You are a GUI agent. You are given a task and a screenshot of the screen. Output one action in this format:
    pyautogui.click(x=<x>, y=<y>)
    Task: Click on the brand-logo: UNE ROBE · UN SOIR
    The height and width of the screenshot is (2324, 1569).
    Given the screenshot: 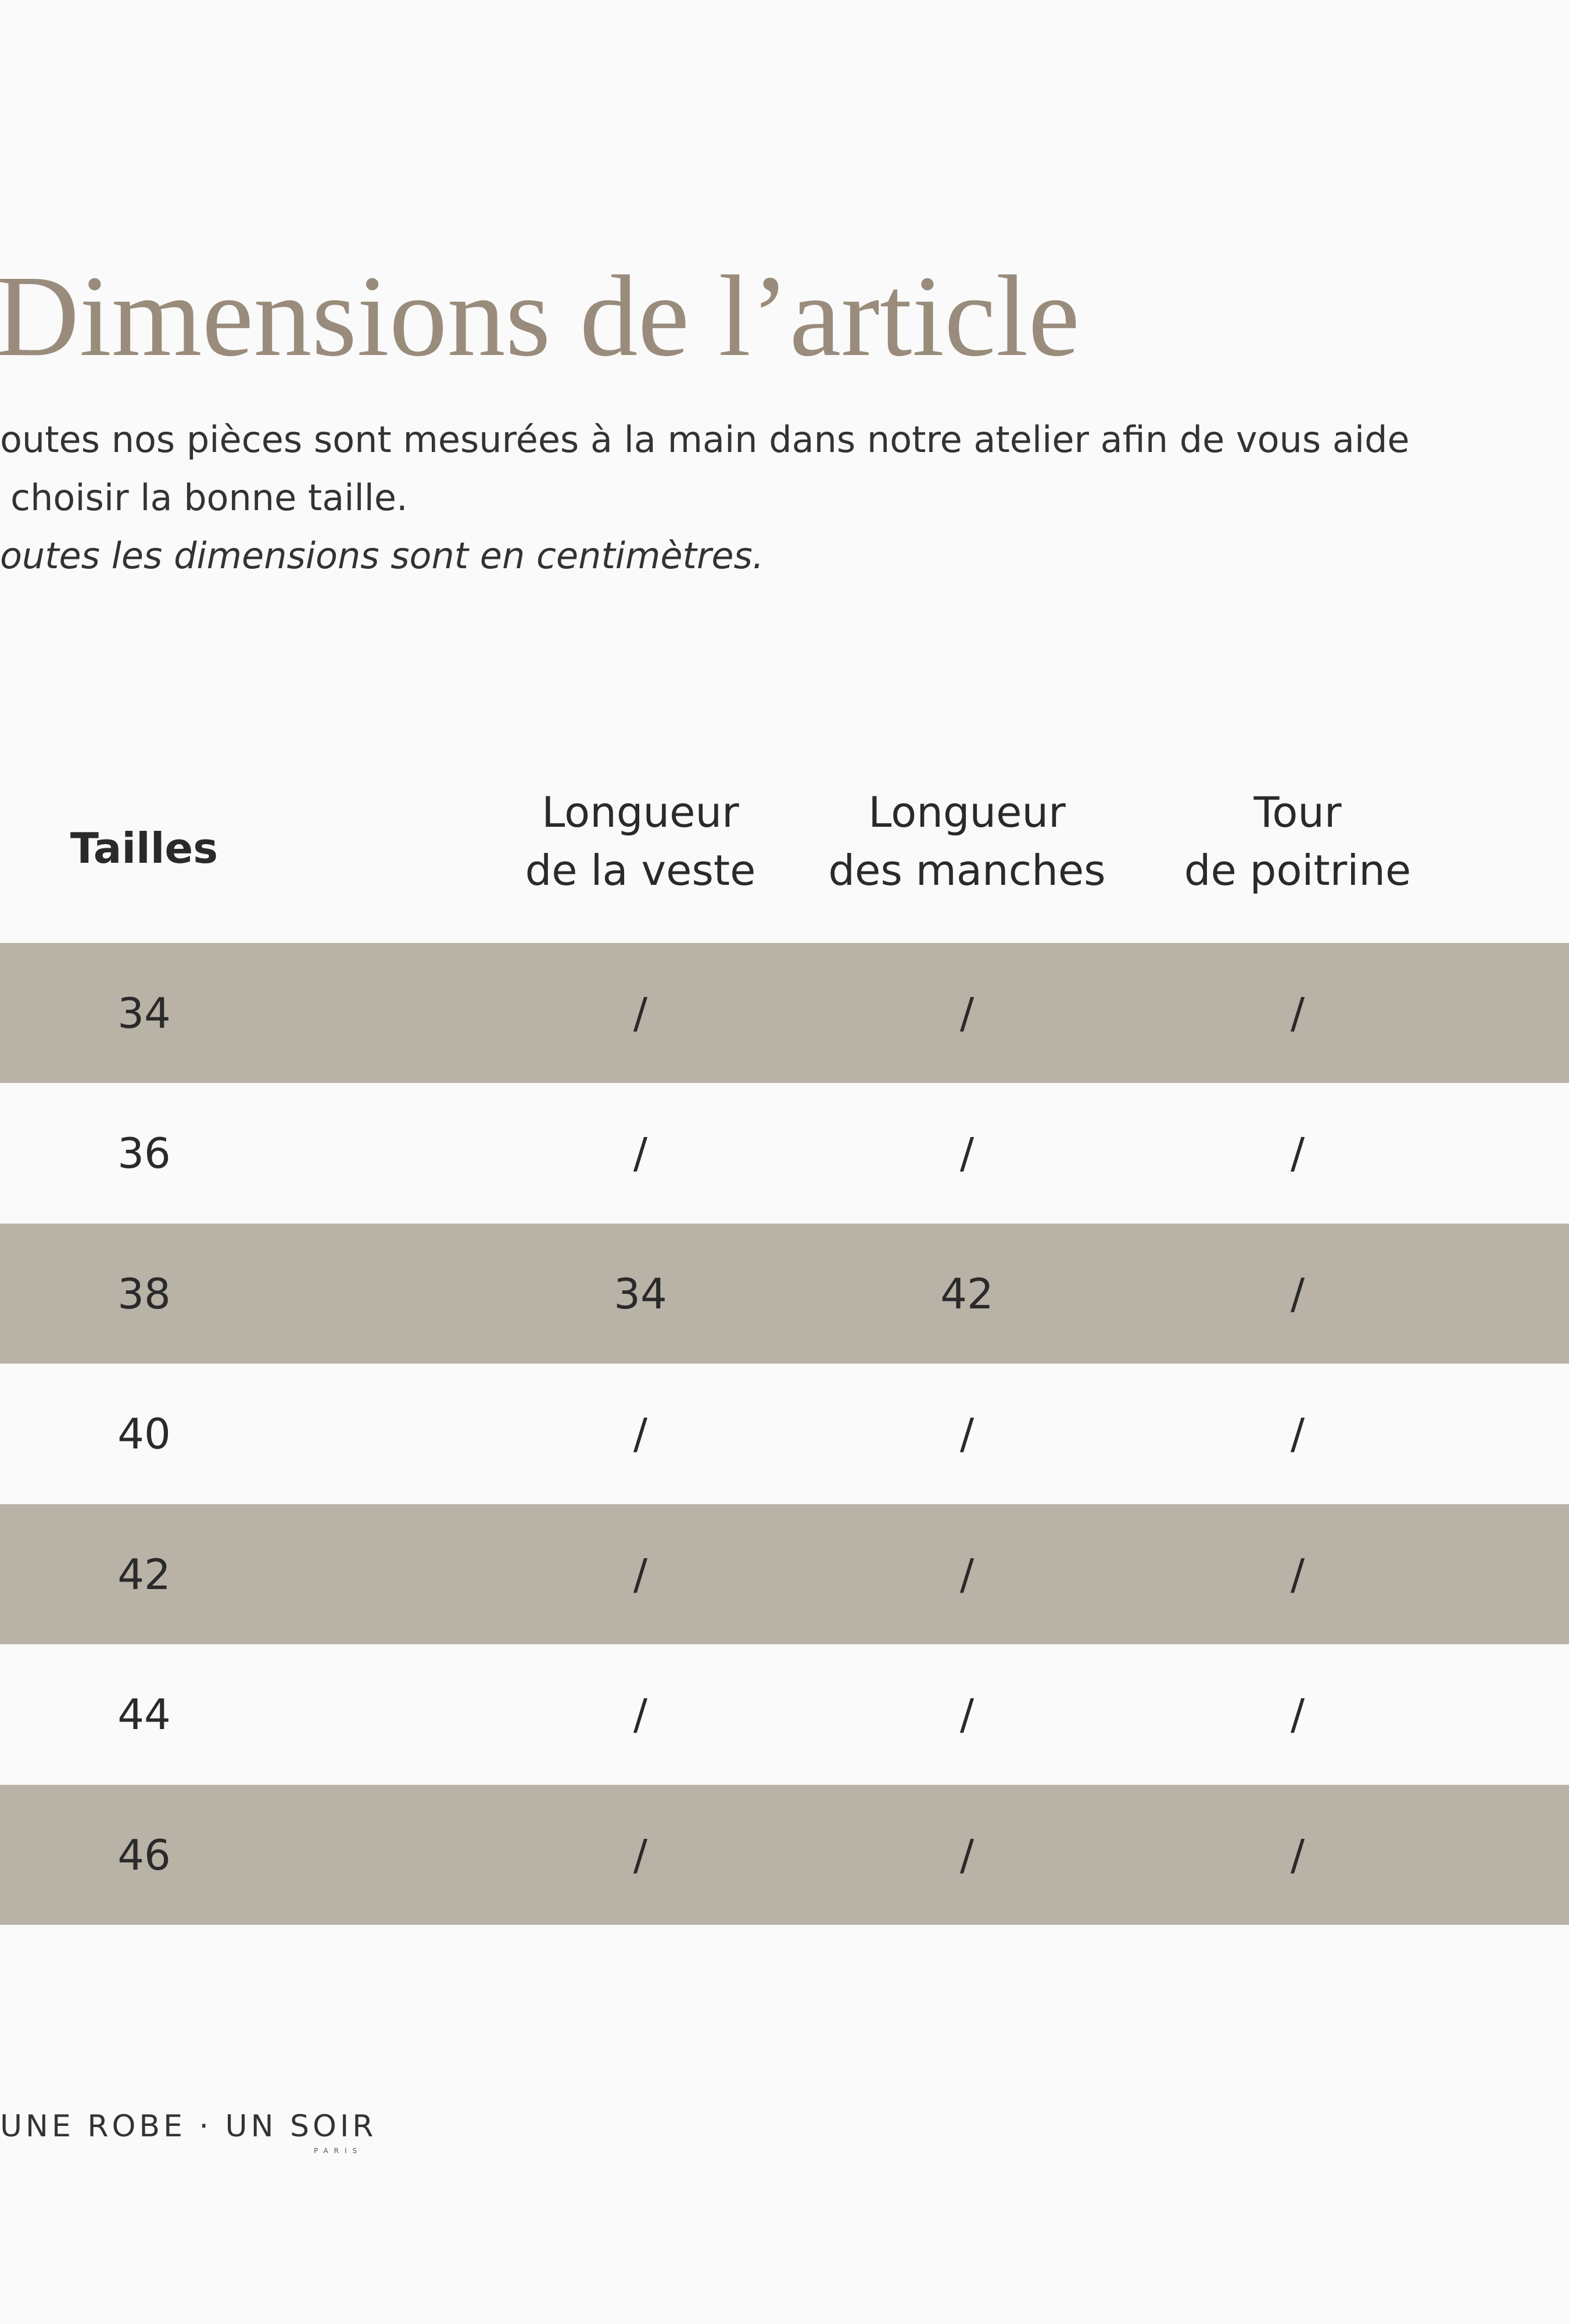 What is the action you would take?
    pyautogui.click(x=188, y=2126)
    